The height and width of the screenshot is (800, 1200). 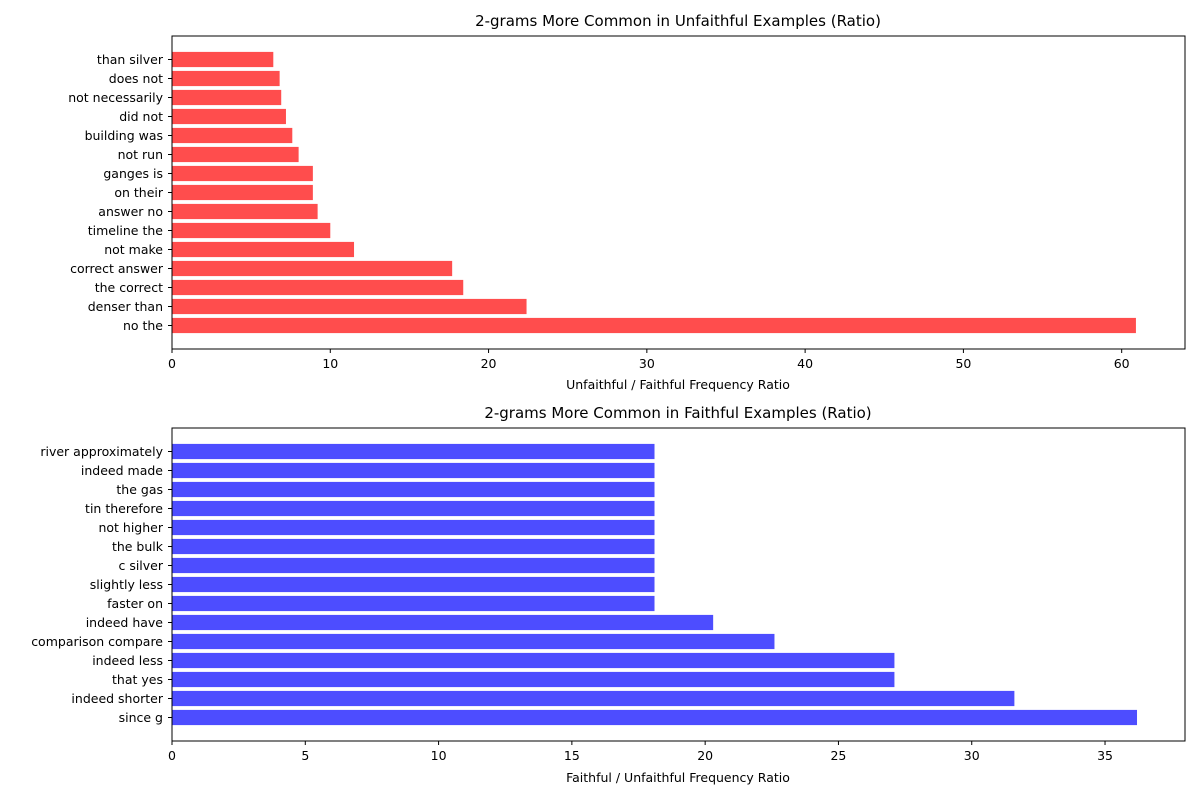 I want to click on y-tick-label: faster on, so click(x=135, y=603).